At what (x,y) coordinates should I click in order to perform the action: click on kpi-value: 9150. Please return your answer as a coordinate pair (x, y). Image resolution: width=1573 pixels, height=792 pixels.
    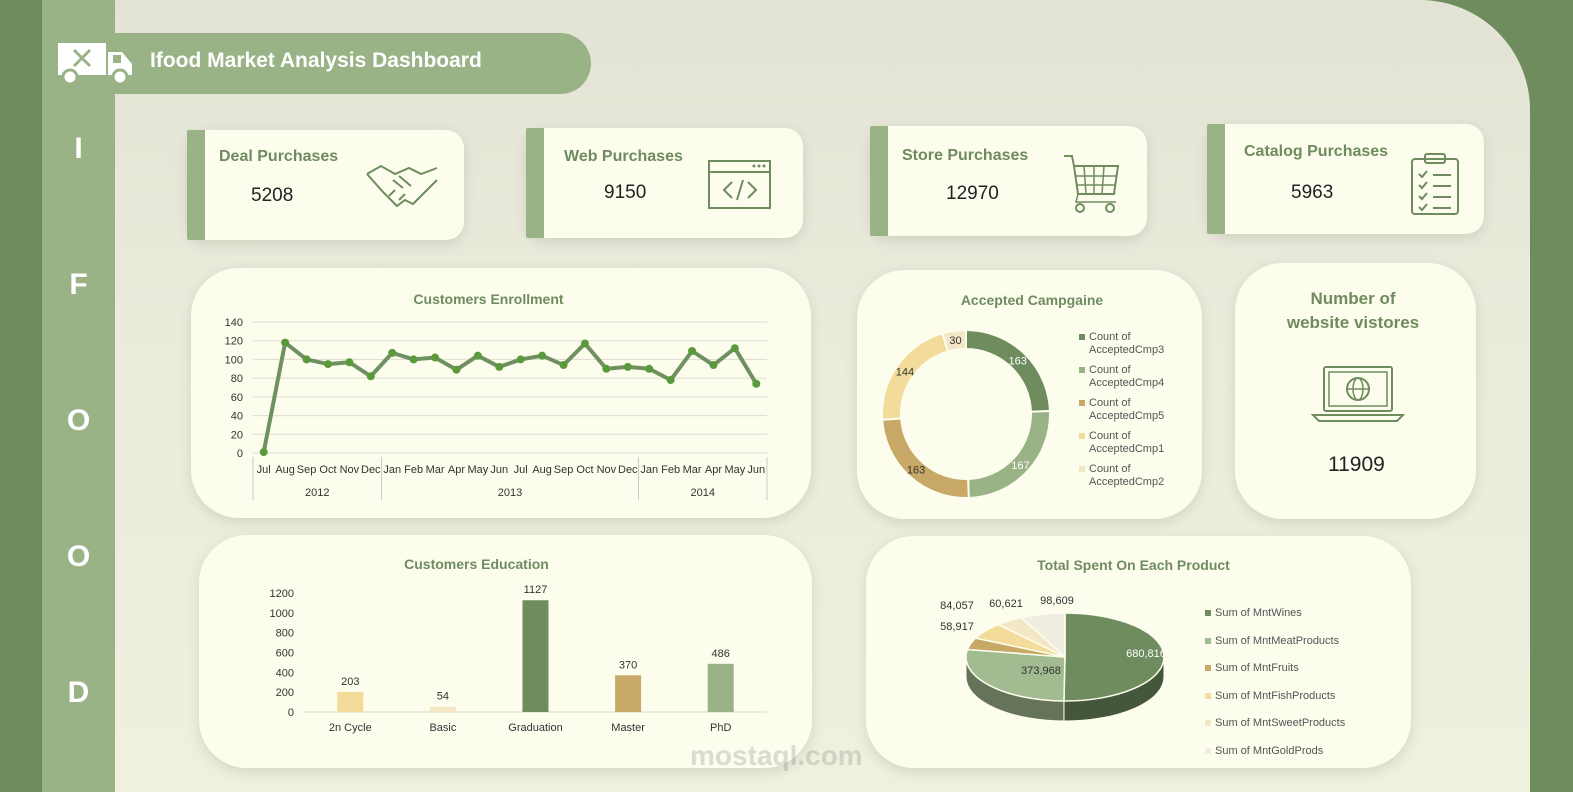
    Looking at the image, I should click on (625, 192).